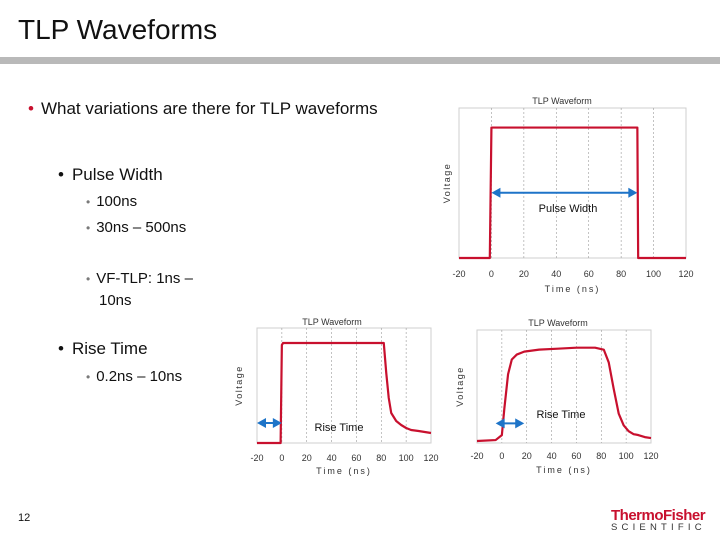 This screenshot has height=540, width=720. Describe the element at coordinates (139, 376) in the screenshot. I see `bullet-rt-1-text: 0.2ns – 10ns` at that location.